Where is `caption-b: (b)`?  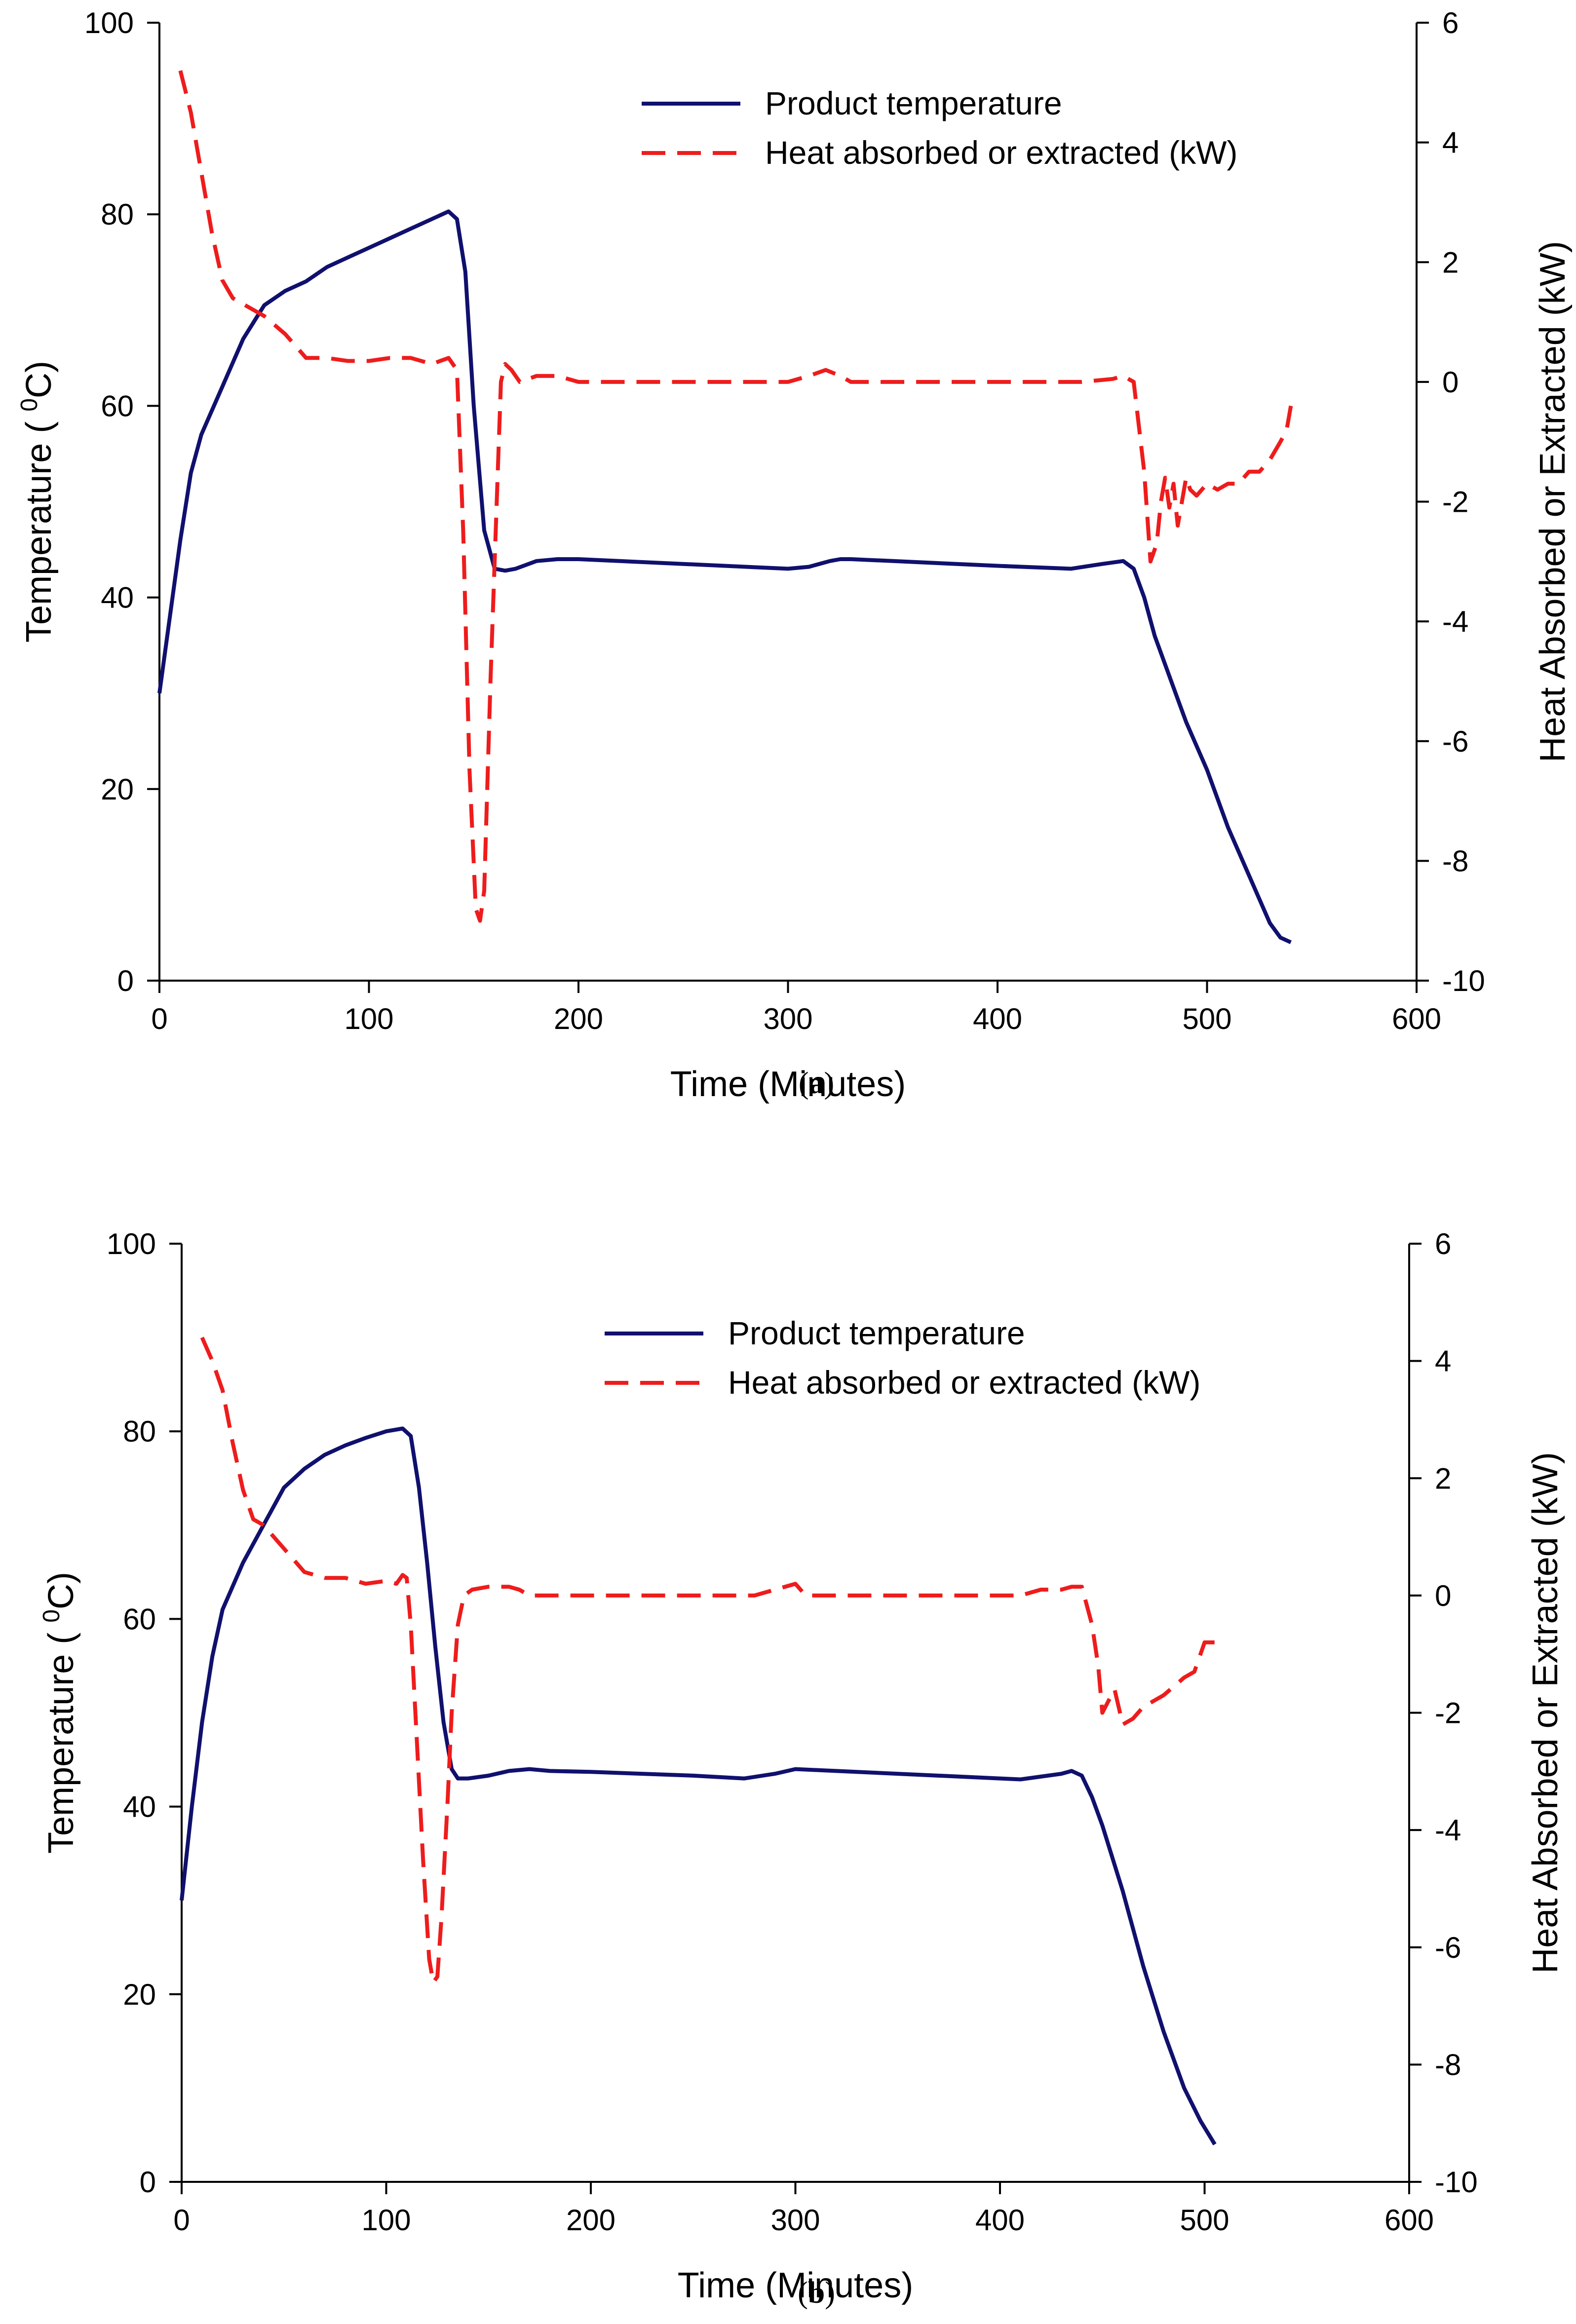
caption-b: (b) is located at coordinates (817, 2293).